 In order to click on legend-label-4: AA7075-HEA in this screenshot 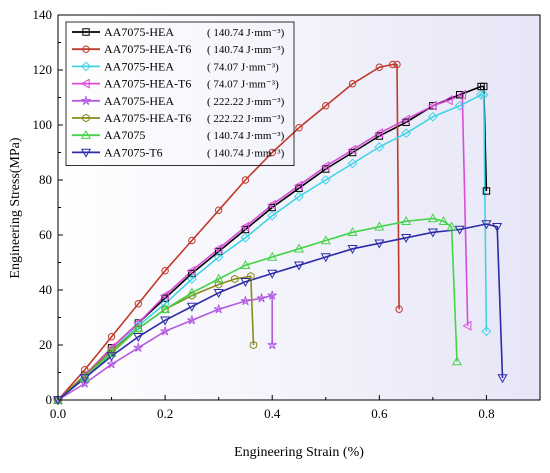, I will do `click(139, 101)`.